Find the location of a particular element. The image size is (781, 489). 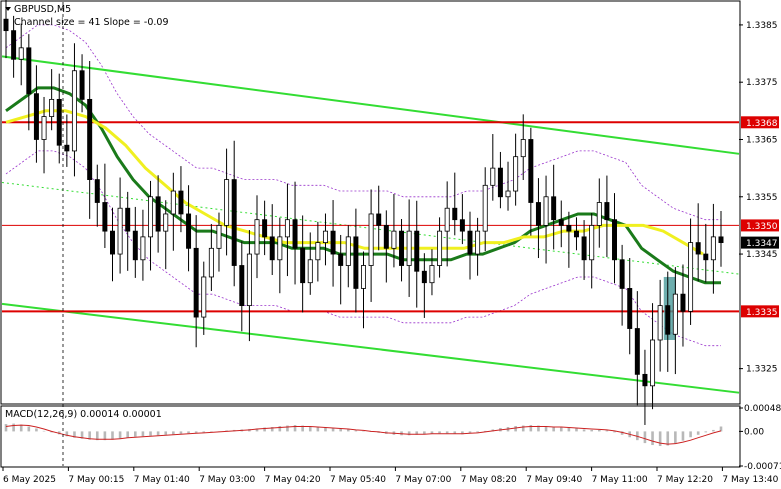

macd-tick-label: 0.00048 is located at coordinates (762, 409).